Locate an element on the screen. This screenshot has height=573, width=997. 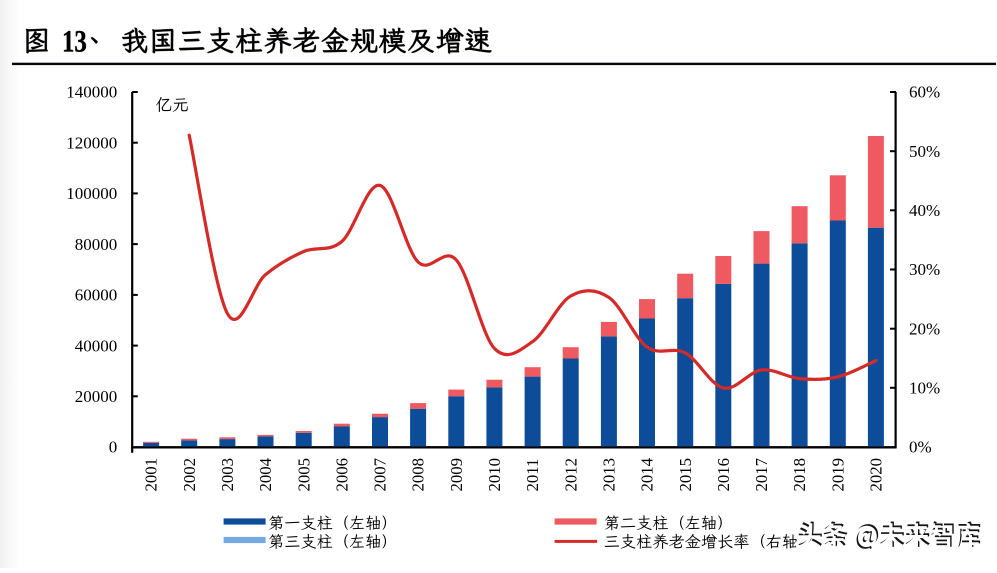
svg-text: 40% is located at coordinates (924, 210).